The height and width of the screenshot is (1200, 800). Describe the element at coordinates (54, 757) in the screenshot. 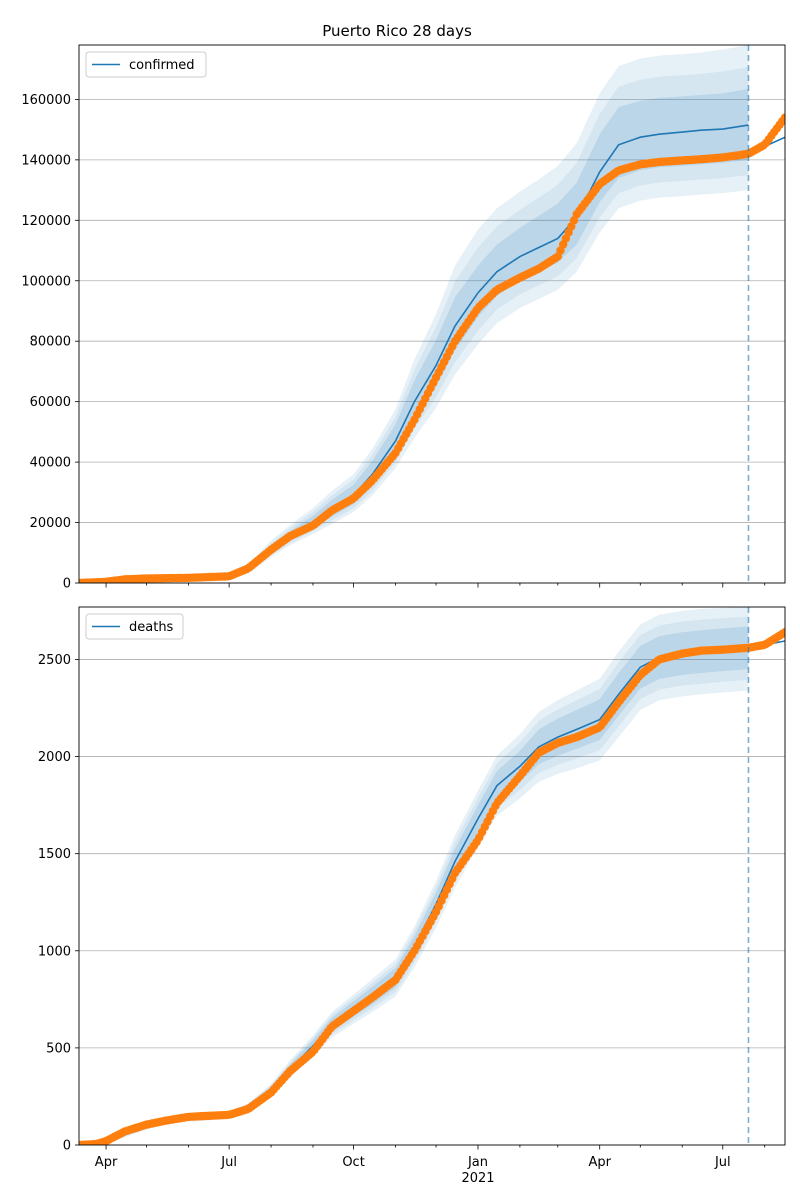

I see `y-tick-label: 2000` at that location.